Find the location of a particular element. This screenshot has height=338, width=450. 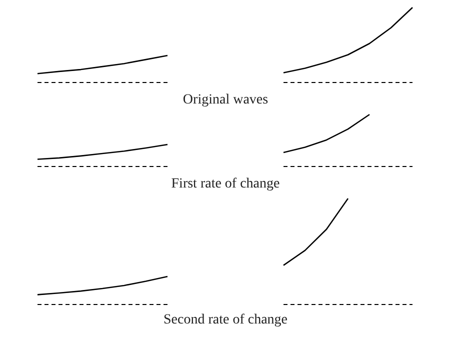

text: First rate of change is located at coordinates (225, 184).